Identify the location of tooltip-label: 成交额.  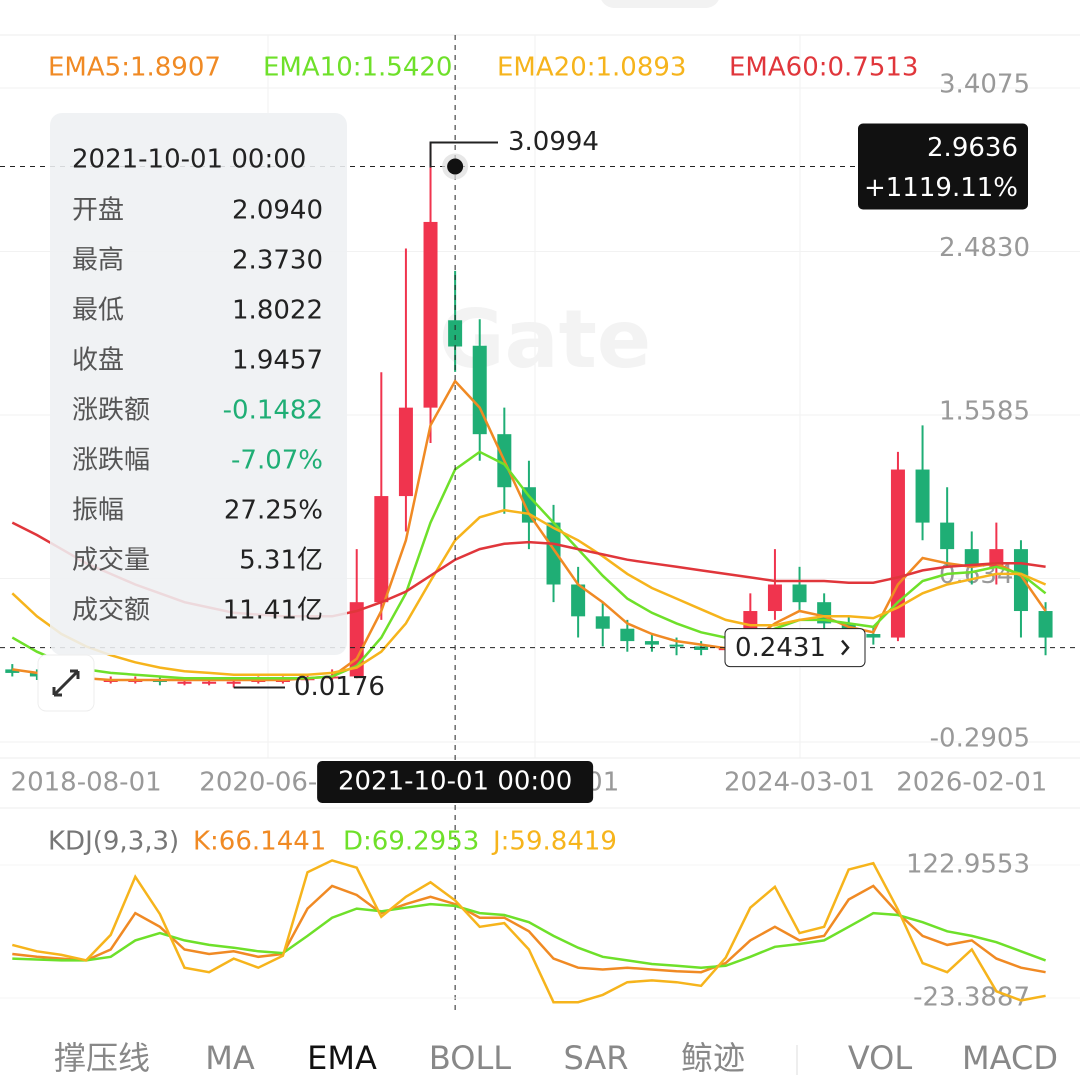
(111, 611).